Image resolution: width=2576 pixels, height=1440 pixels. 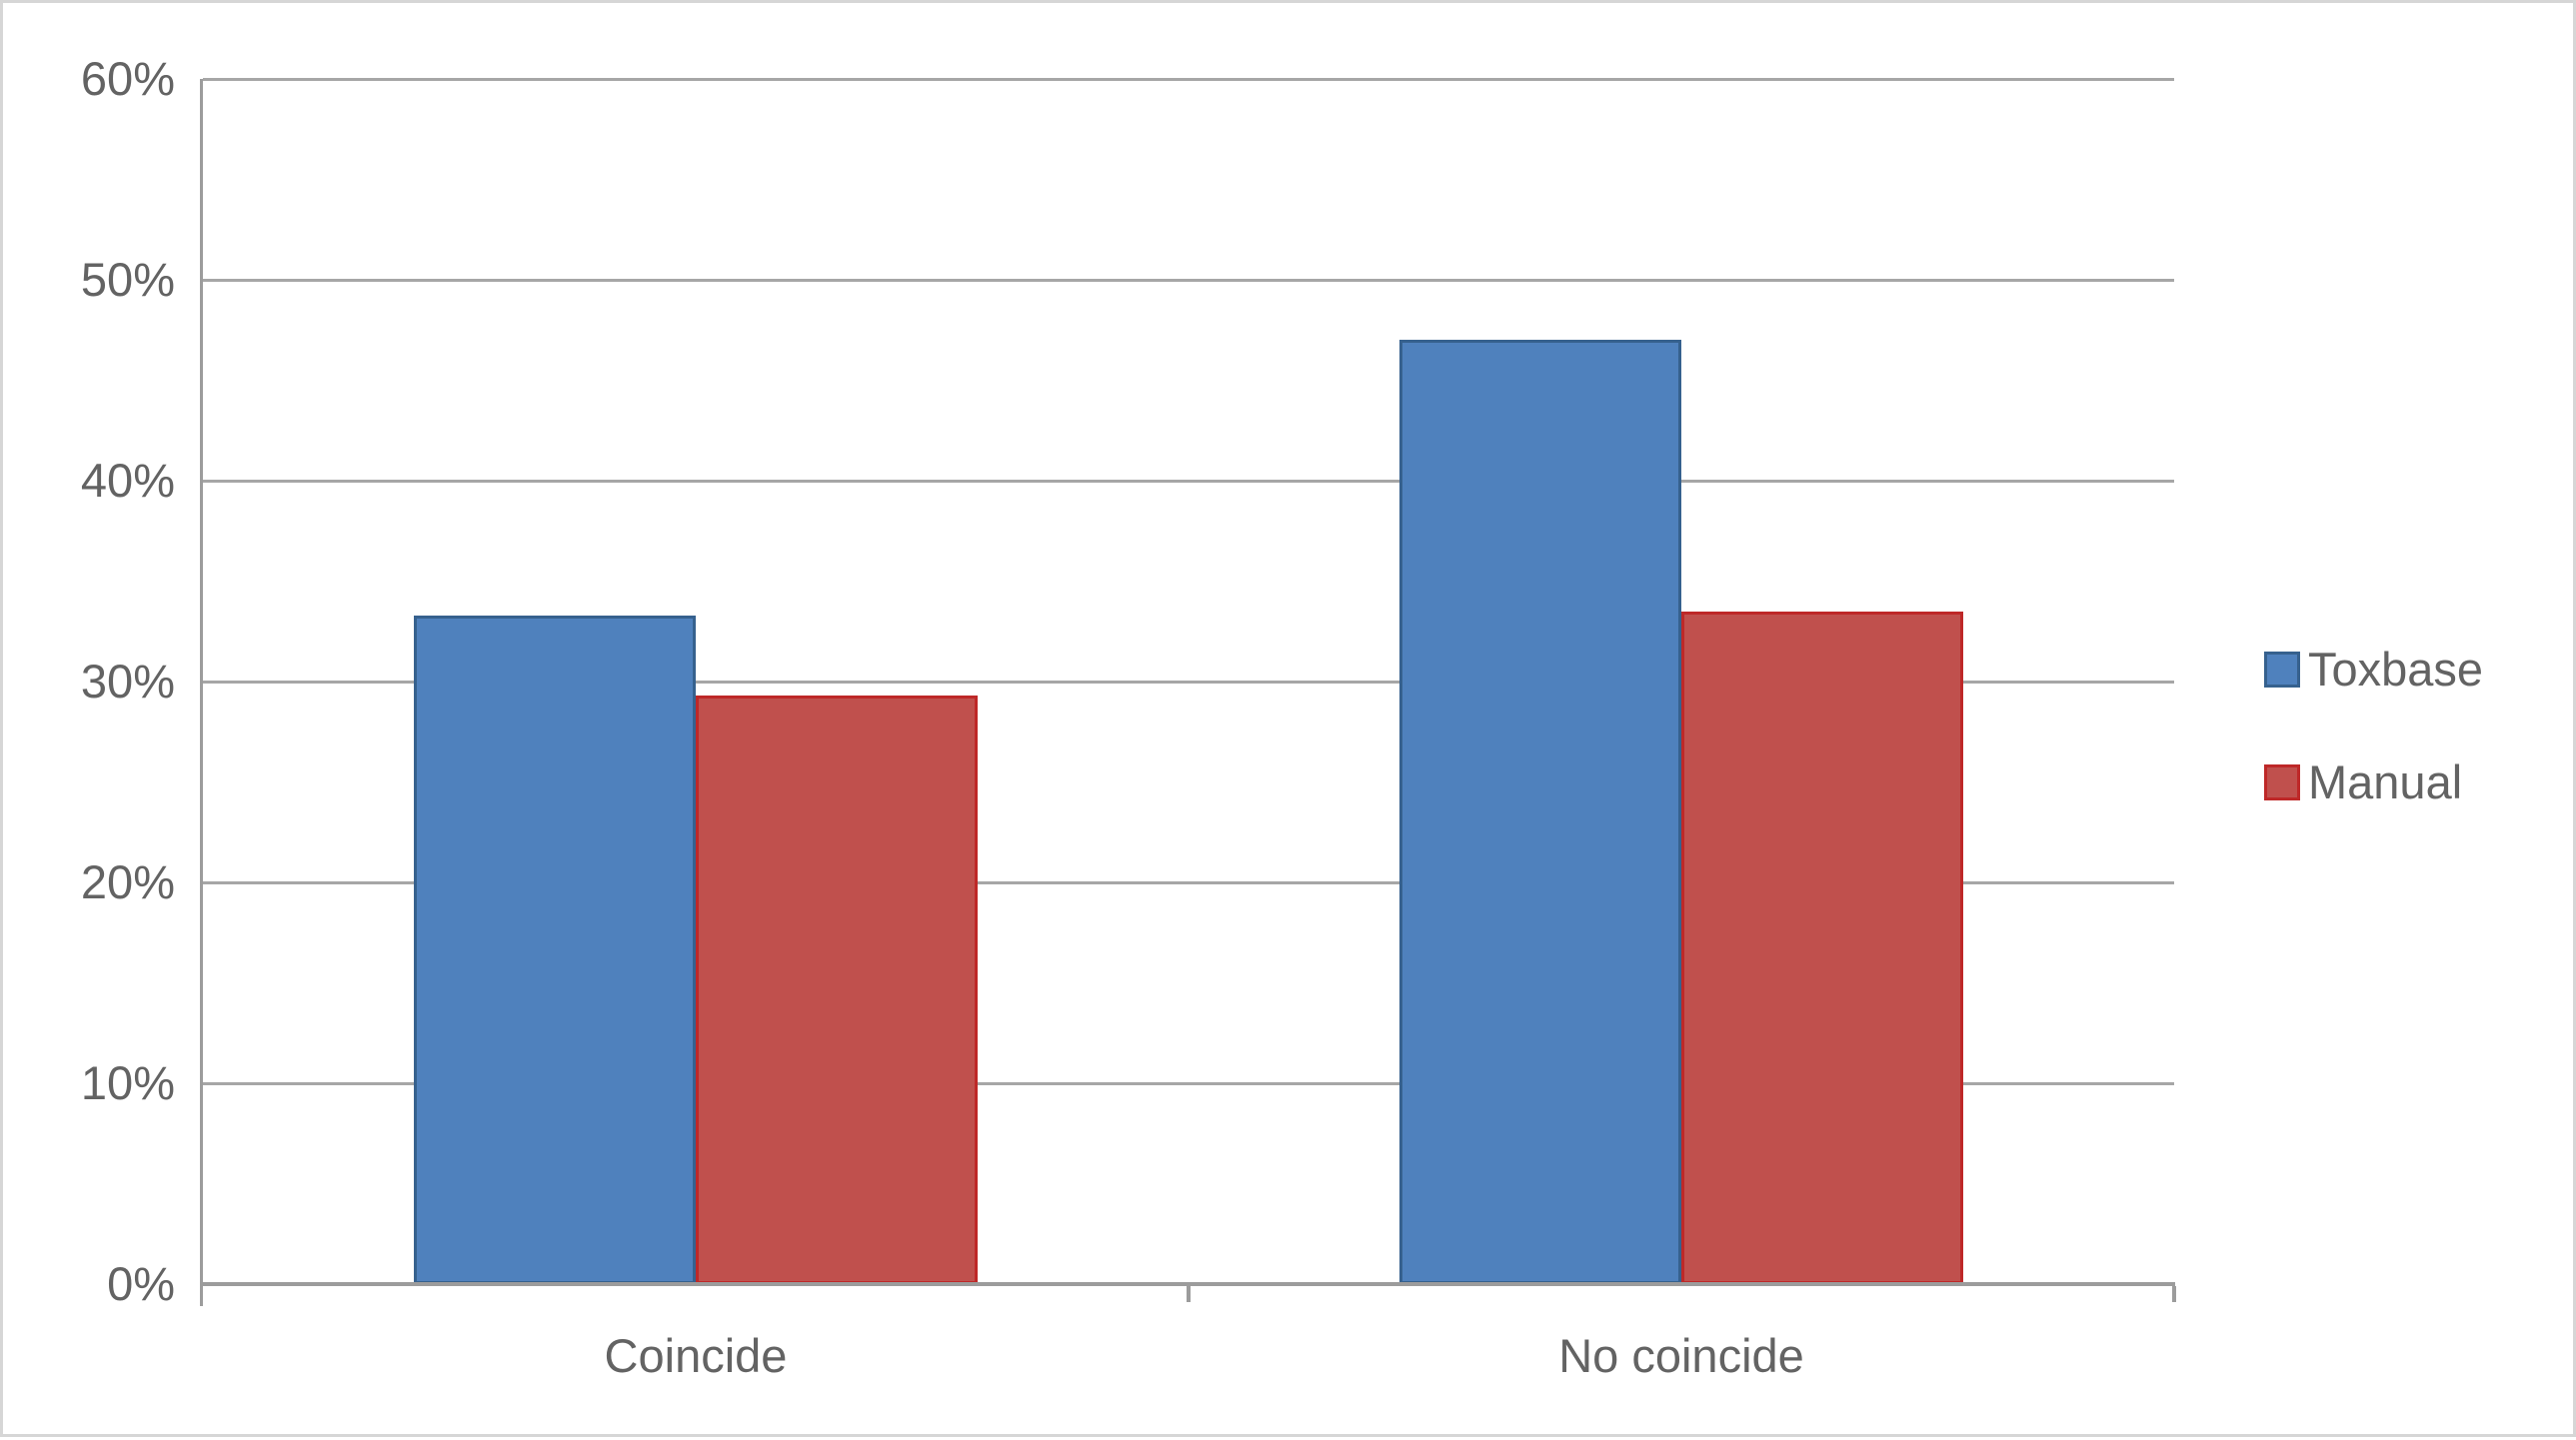 I want to click on legend: Toxbase Manual, so click(x=2373, y=757).